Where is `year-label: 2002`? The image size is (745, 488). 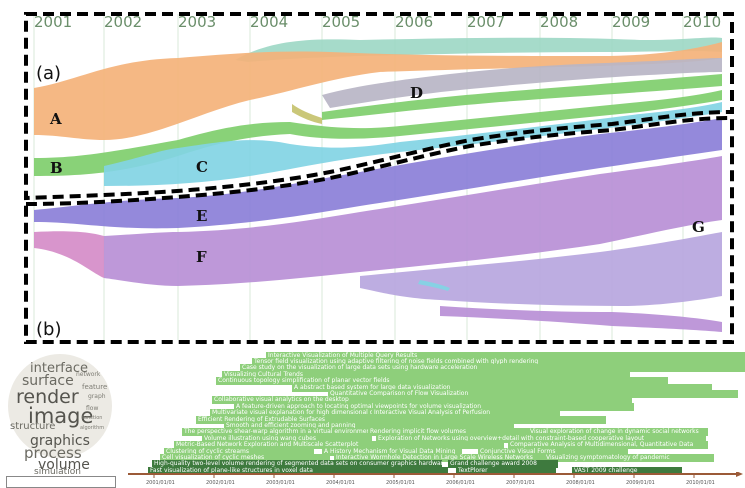 year-label: 2002 is located at coordinates (123, 22).